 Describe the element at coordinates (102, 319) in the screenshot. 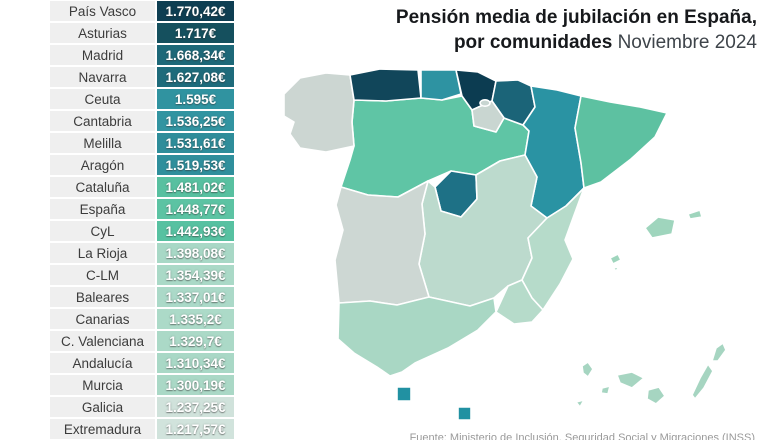

I see `region-label: Canarias` at that location.